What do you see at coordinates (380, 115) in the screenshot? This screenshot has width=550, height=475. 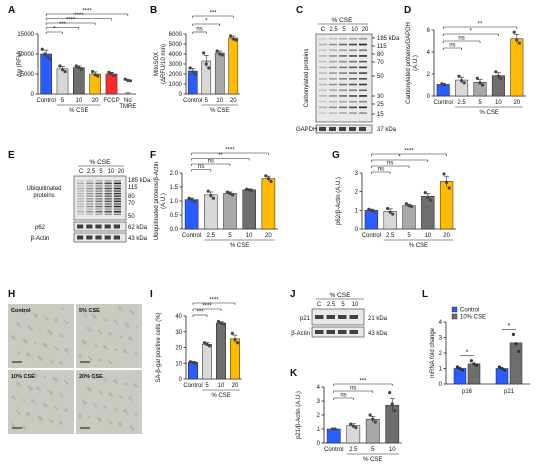 I see `mw-label: 15` at bounding box center [380, 115].